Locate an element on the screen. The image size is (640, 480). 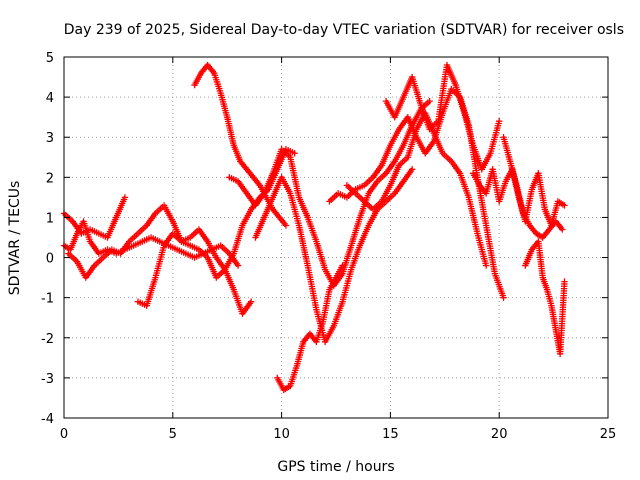
x-tick-label: 25 is located at coordinates (608, 434).